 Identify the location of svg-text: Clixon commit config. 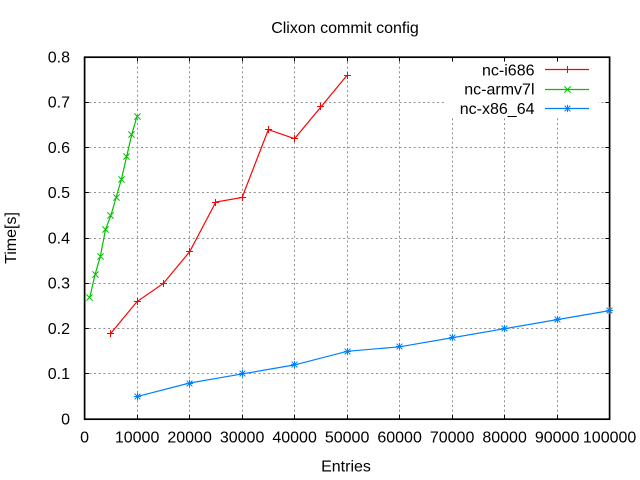
(345, 28).